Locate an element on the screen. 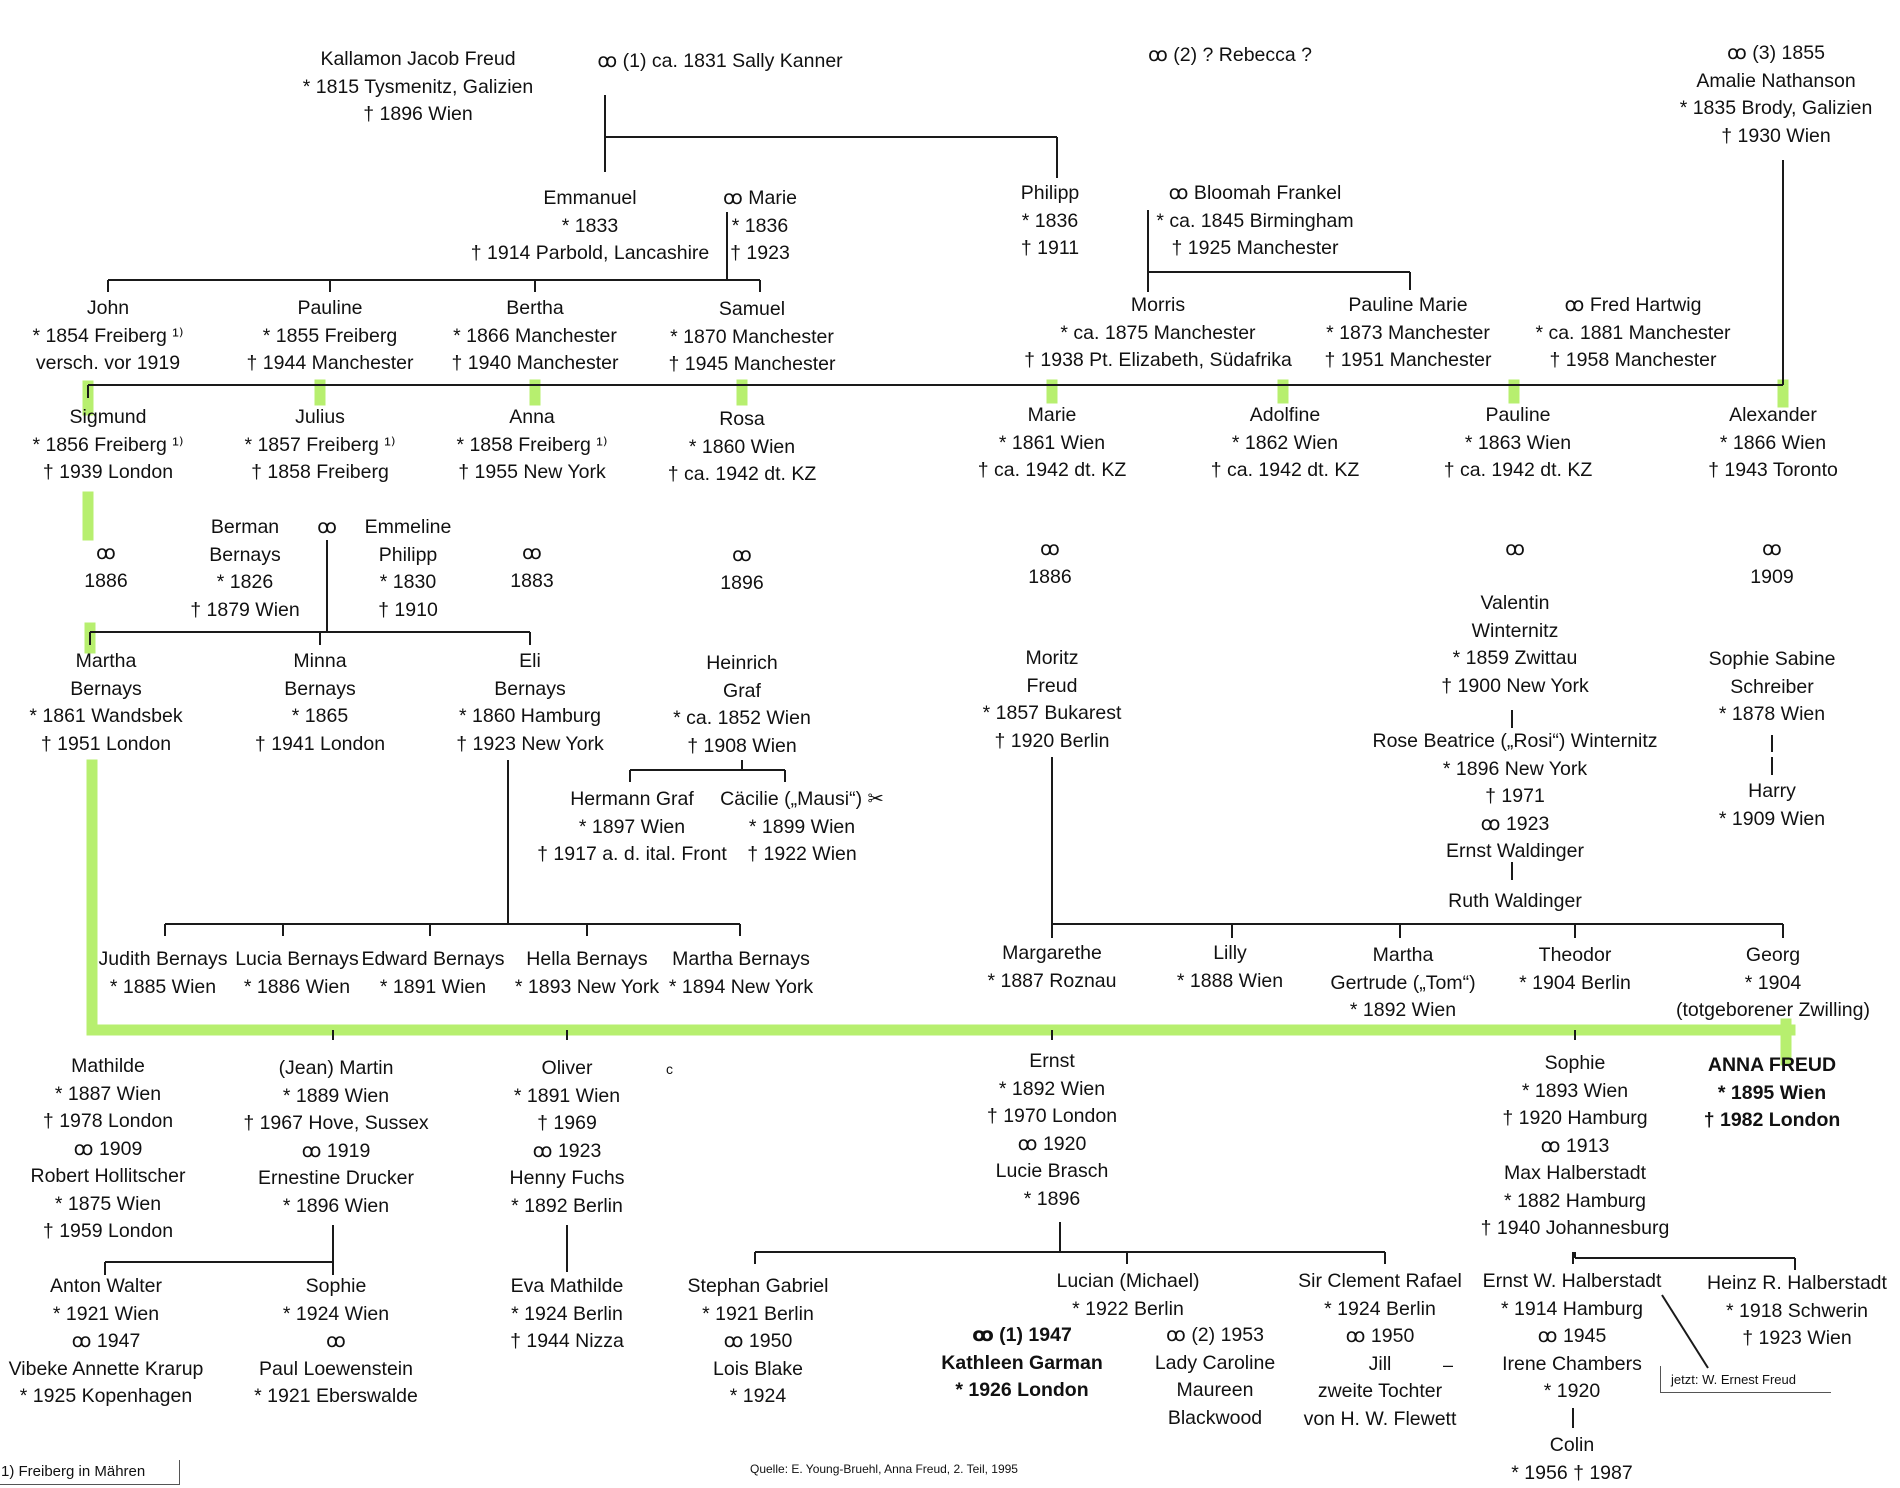 Image resolution: width=1900 pixels, height=1488 pixels. person-theodor: Theodor * 1904 Berlin is located at coordinates (1575, 969).